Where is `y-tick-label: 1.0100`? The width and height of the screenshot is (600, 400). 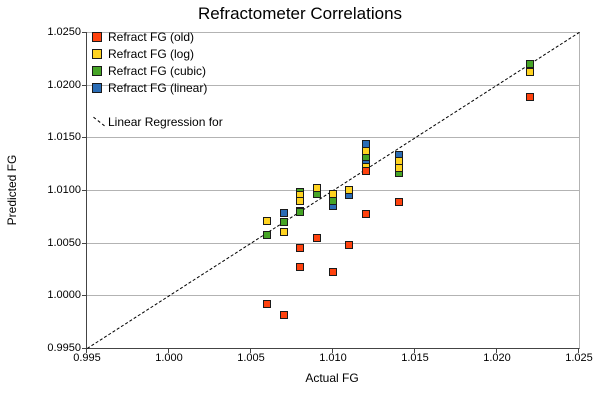 y-tick-label: 1.0100 is located at coordinates (64, 190).